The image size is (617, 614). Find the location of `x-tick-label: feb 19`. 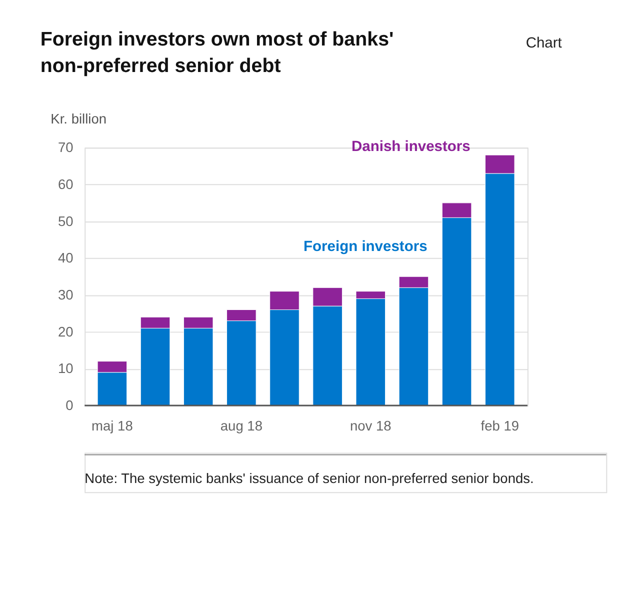

x-tick-label: feb 19 is located at coordinates (500, 426).